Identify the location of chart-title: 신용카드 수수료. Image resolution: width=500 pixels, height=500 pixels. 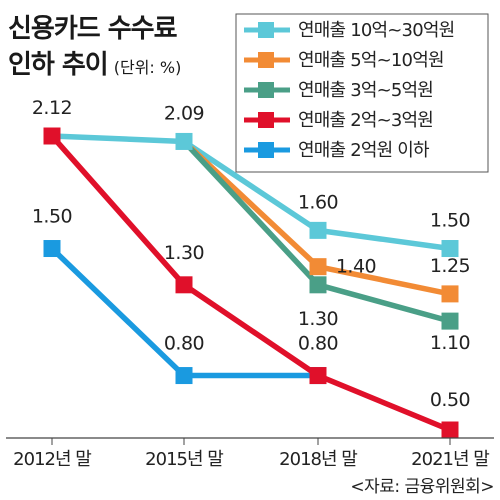
(92, 29).